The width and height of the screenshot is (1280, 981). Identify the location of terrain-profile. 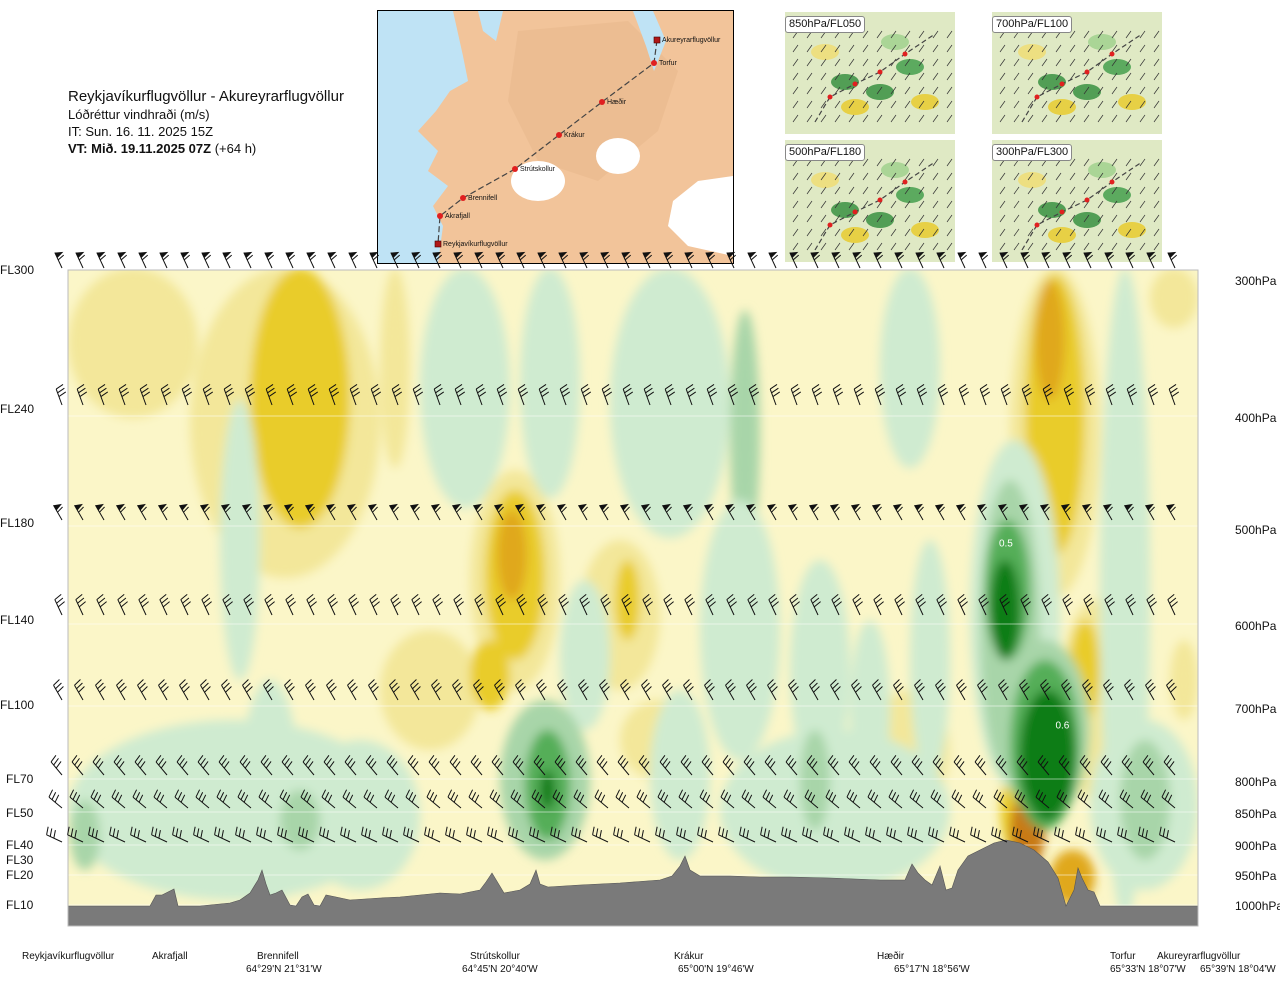
(633, 882).